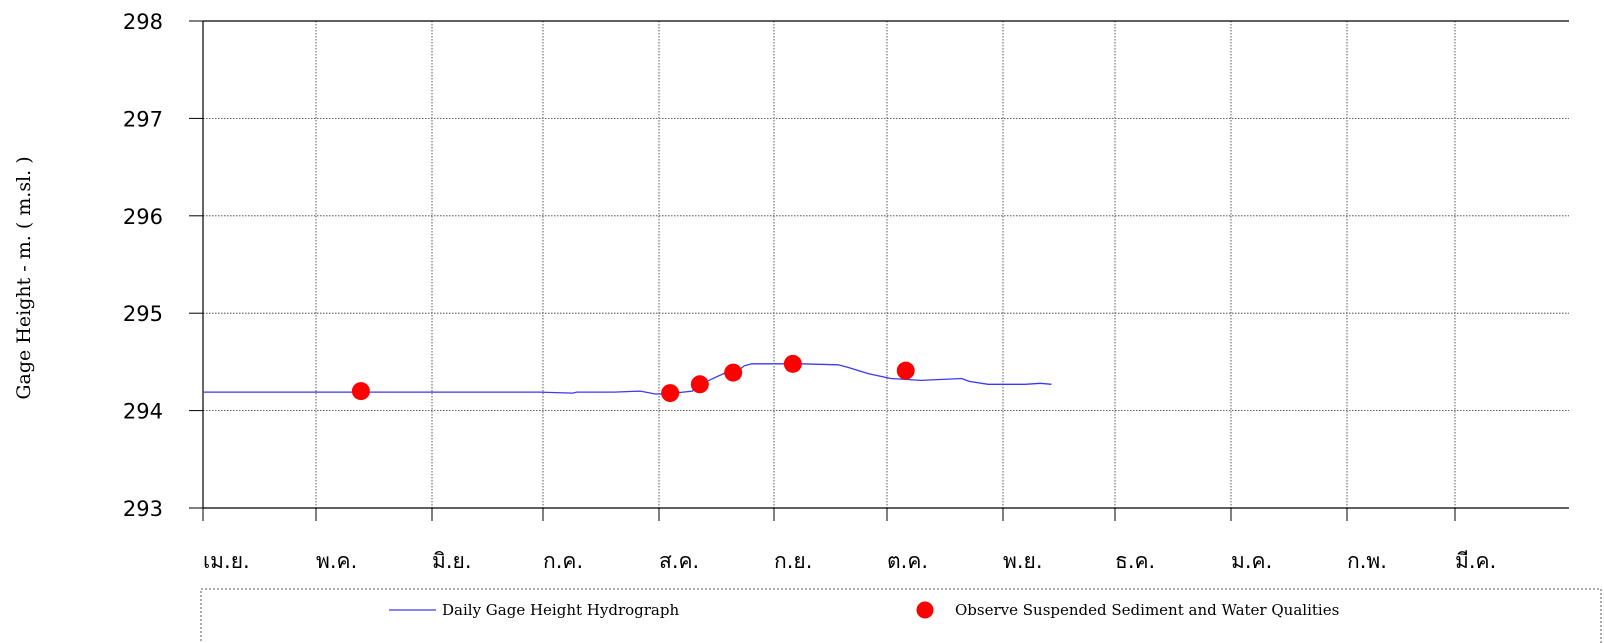 Image resolution: width=1604 pixels, height=643 pixels. I want to click on x-tick-label: มี.ค., so click(1475, 561).